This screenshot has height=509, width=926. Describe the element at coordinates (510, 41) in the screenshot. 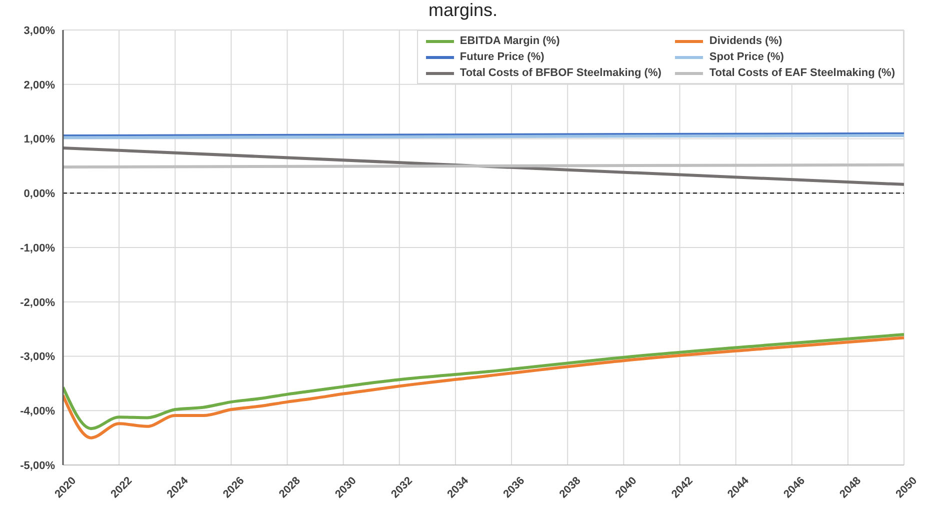

I see `legend-label: EBITDA Margin (%)` at that location.